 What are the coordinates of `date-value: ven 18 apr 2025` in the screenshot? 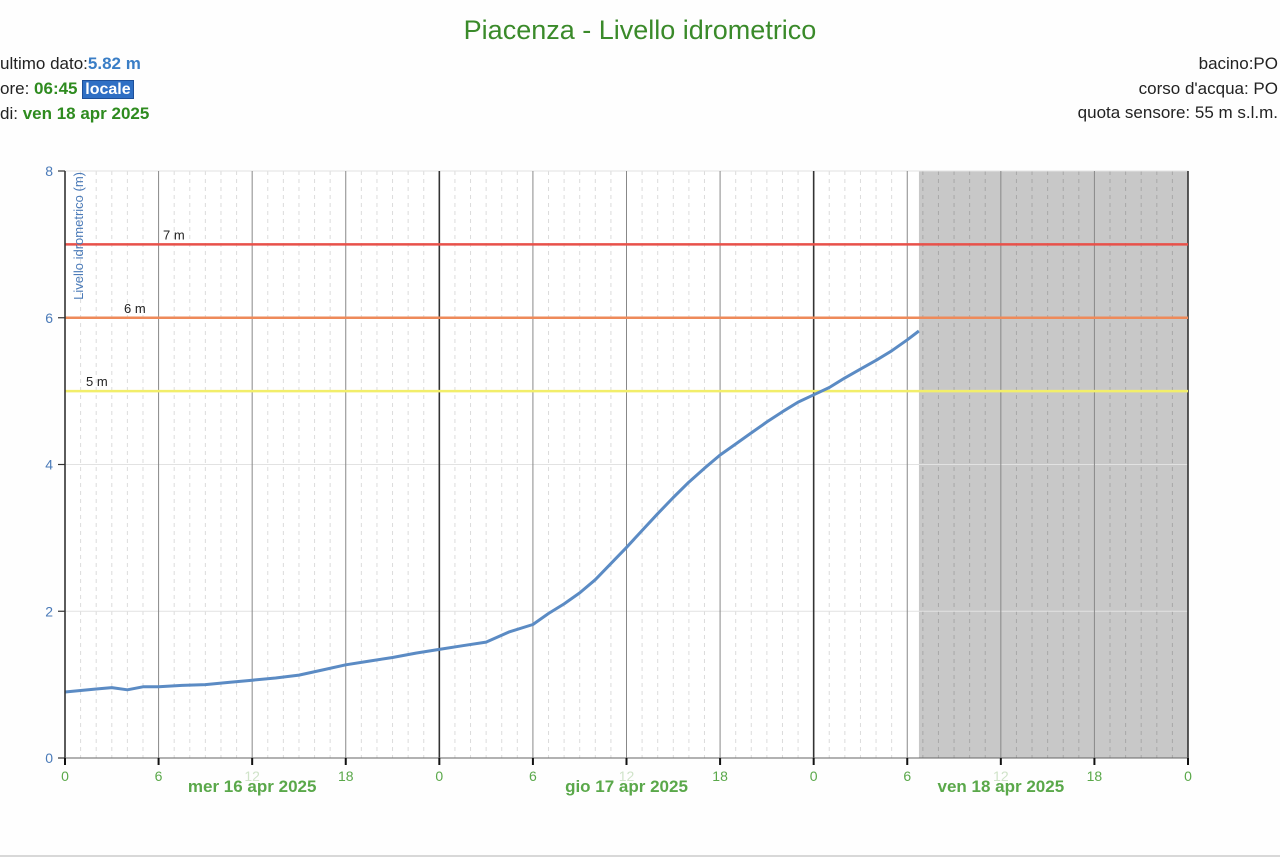 It's located at (86, 113).